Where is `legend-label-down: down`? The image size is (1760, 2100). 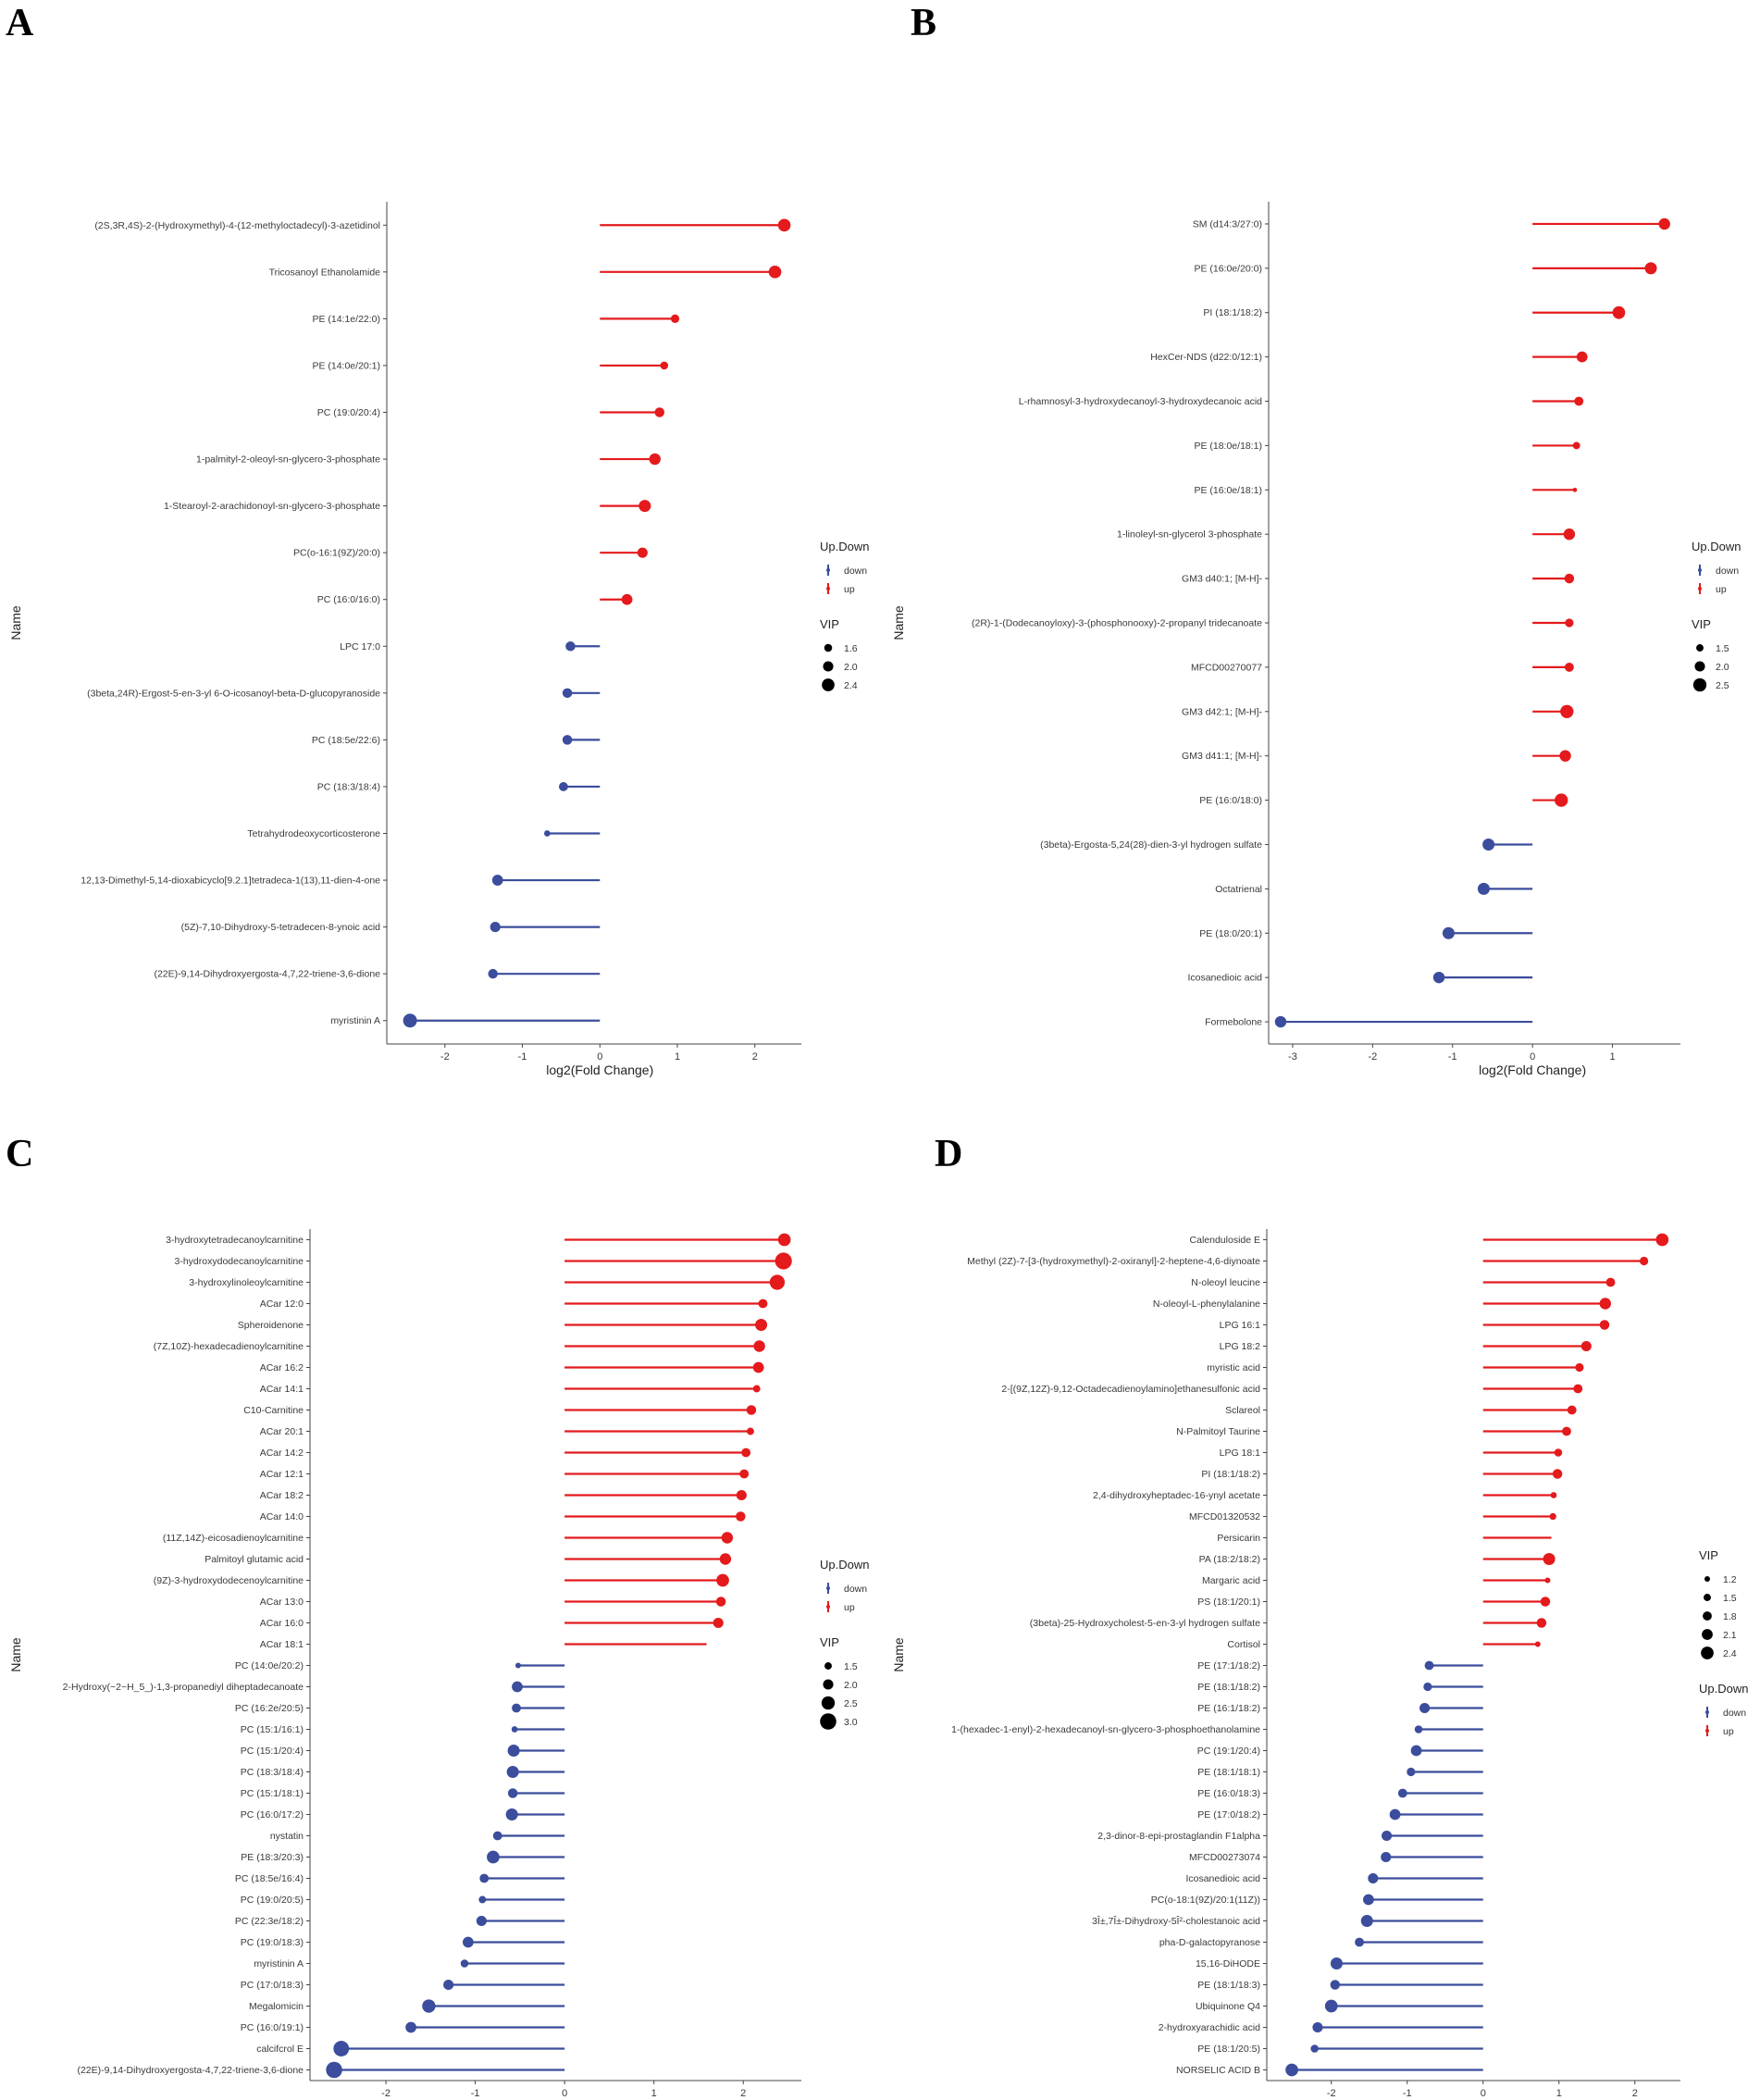 legend-label-down: down is located at coordinates (1727, 571).